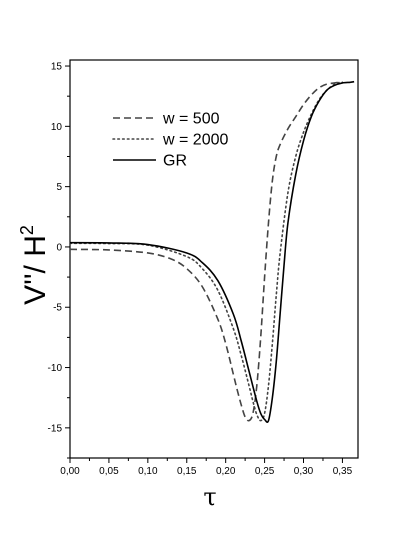 Image resolution: width=415 pixels, height=544 pixels. Describe the element at coordinates (265, 471) in the screenshot. I see `x-tick-label: 0,25` at that location.